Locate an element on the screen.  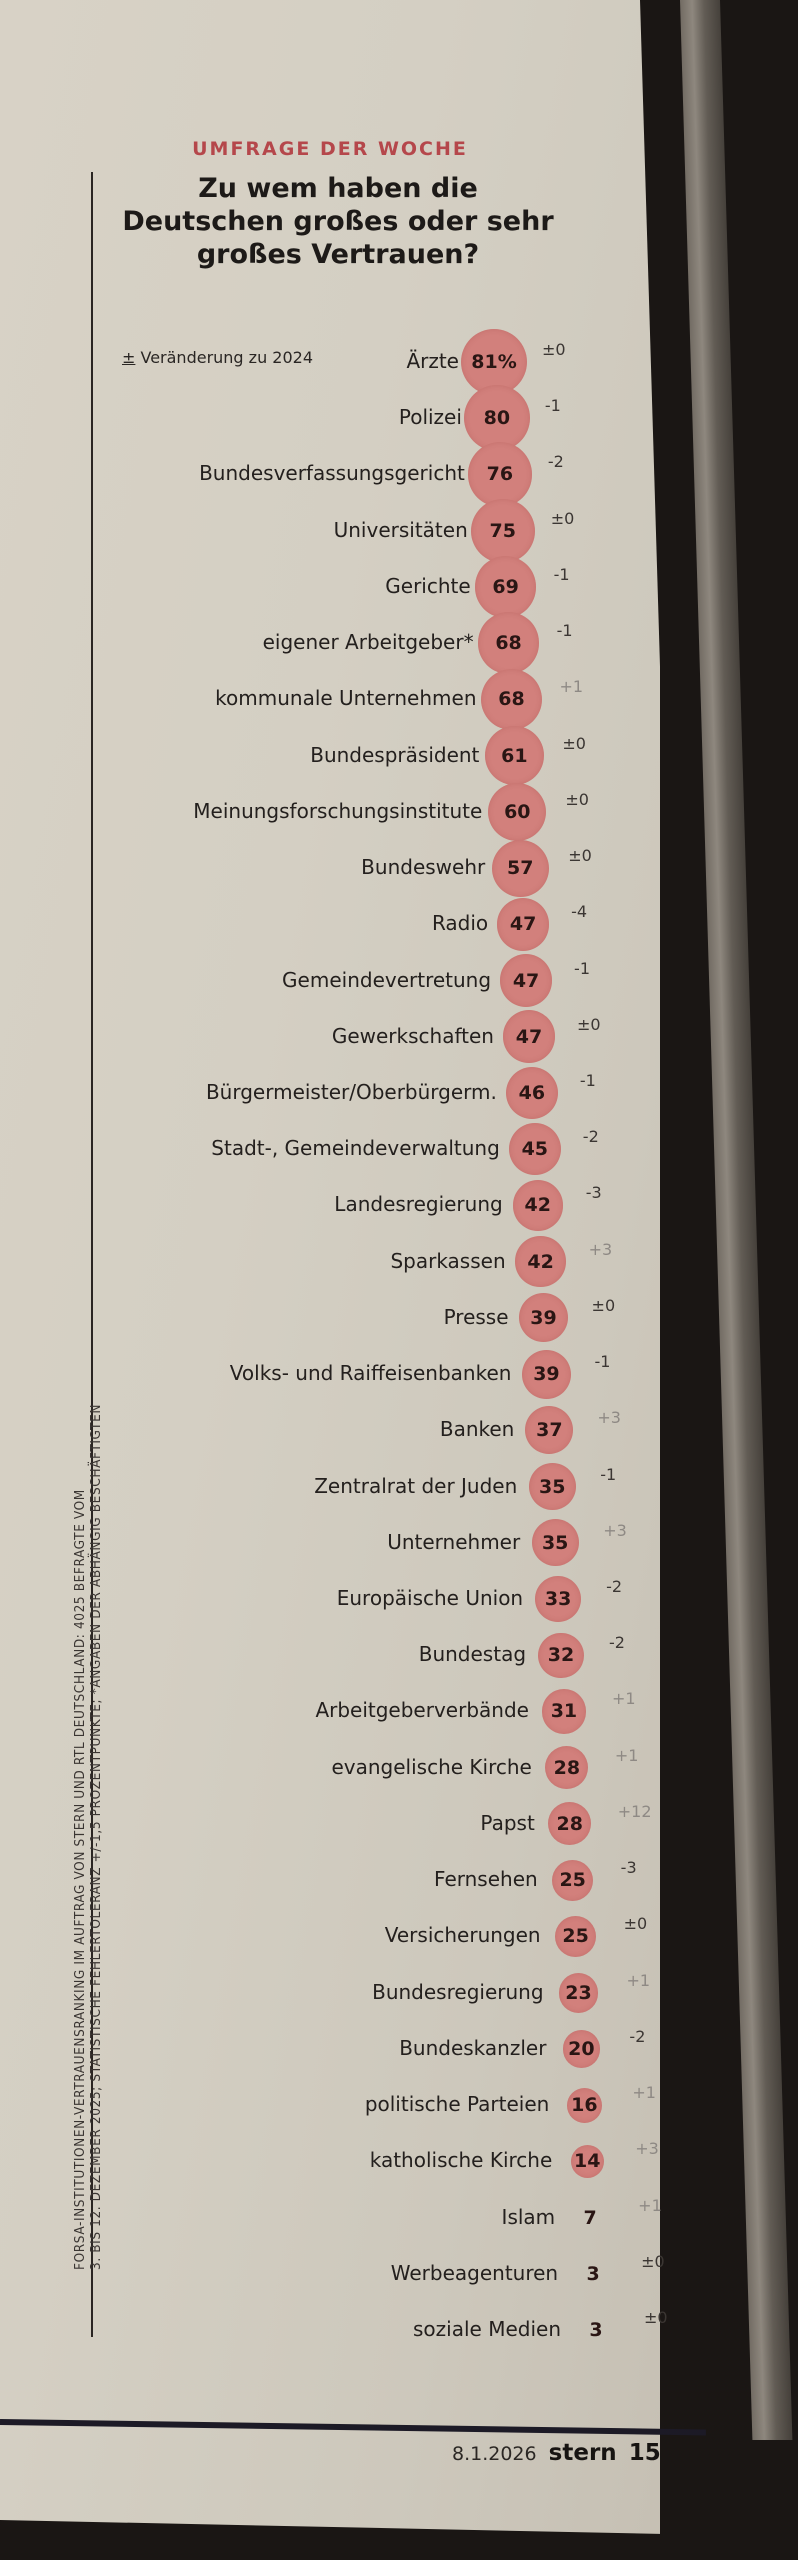
value-bubble: 20 is located at coordinates (581, 2048).